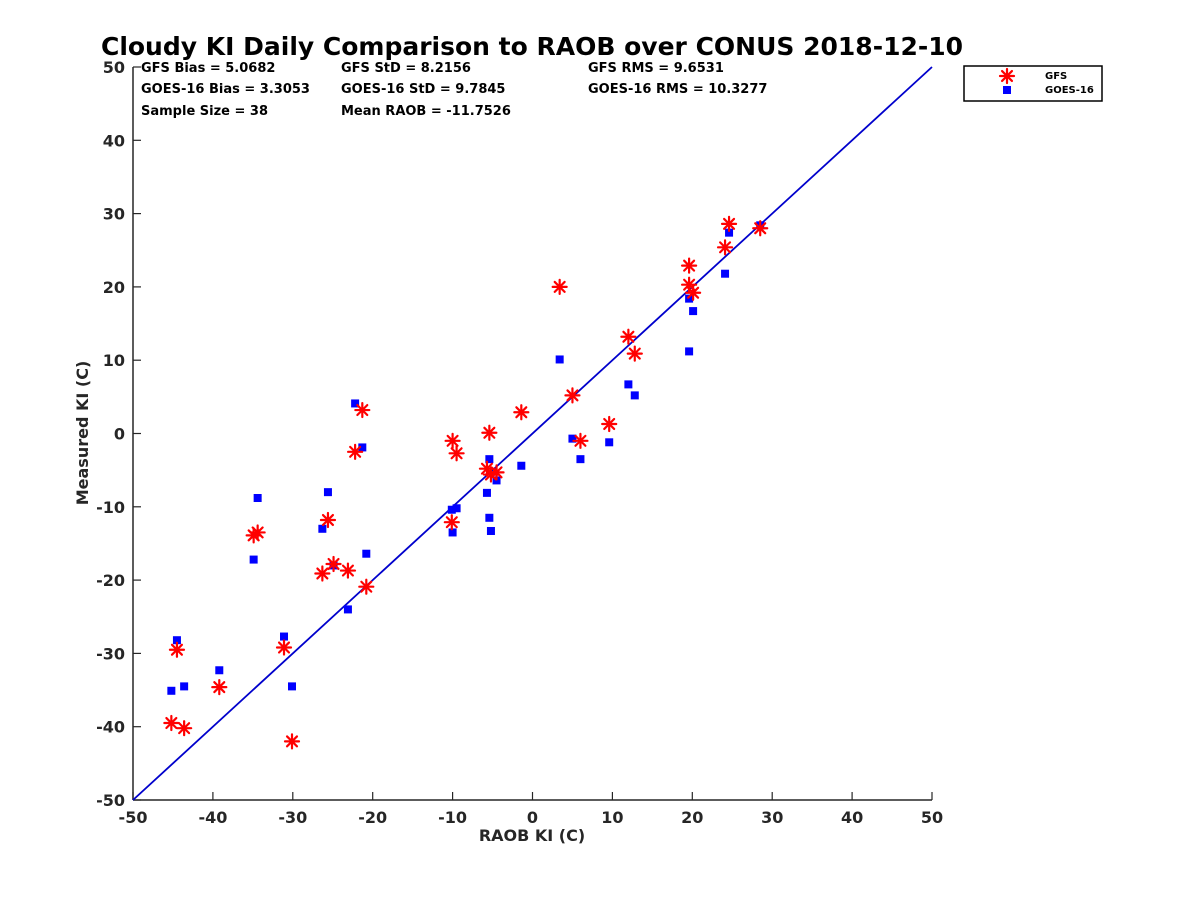 The height and width of the screenshot is (900, 1200). I want to click on legend-box, so click(1033, 83).